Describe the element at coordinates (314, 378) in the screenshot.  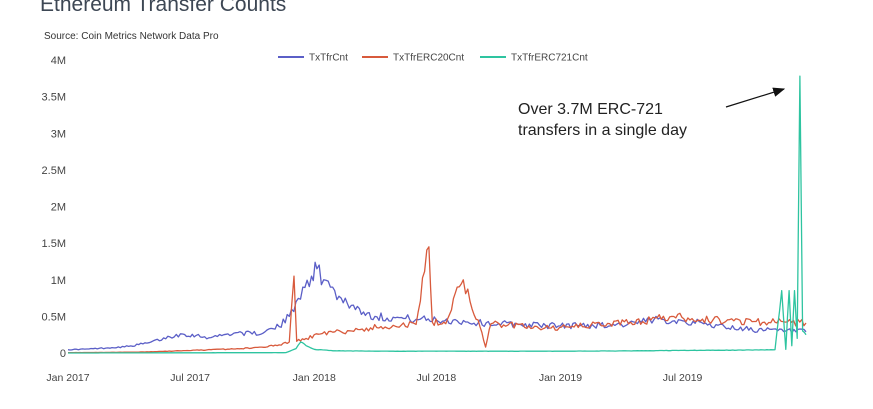
I see `x-tick-label: Jan 2018` at that location.